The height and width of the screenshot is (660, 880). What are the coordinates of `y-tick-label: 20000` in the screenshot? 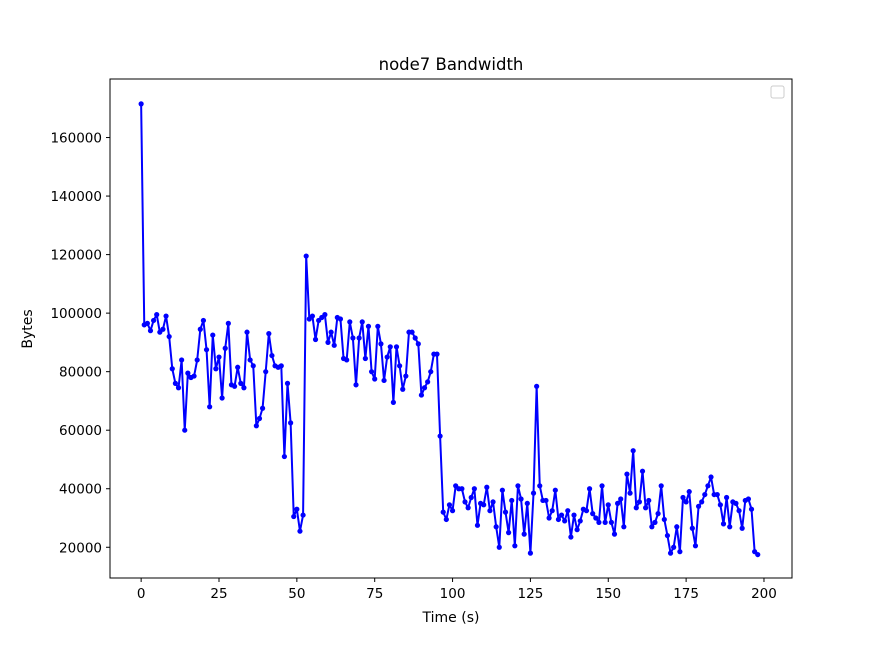 It's located at (80, 548).